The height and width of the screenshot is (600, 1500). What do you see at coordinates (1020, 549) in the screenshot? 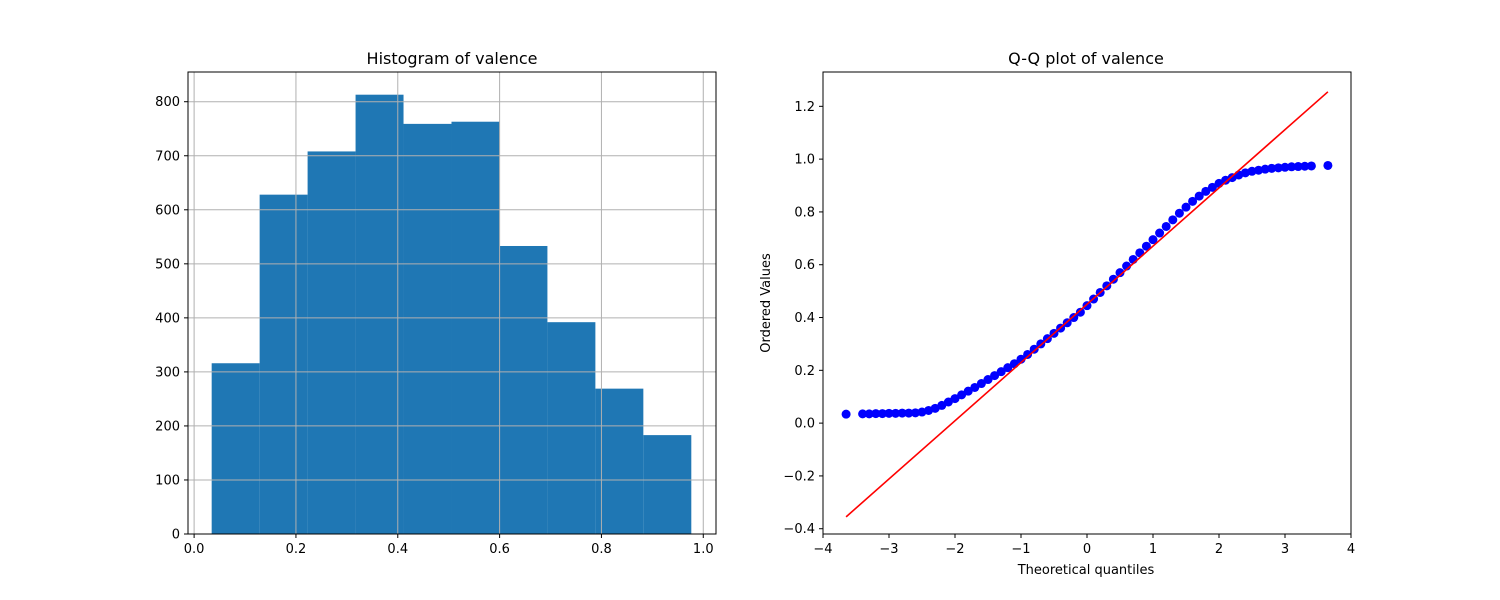
I see `qq-x-tick-label: −1` at bounding box center [1020, 549].